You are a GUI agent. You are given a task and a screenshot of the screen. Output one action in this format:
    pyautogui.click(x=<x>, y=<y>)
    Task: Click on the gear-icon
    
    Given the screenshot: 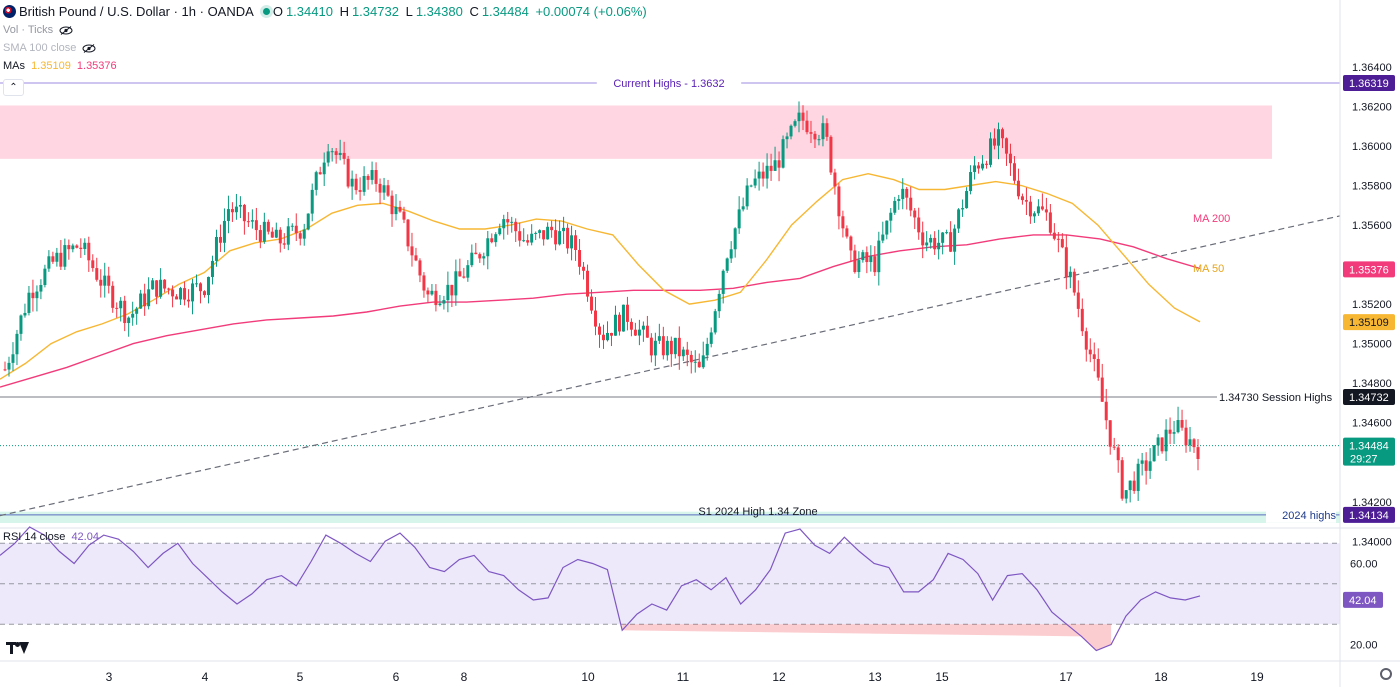 What is the action you would take?
    pyautogui.click(x=1386, y=674)
    